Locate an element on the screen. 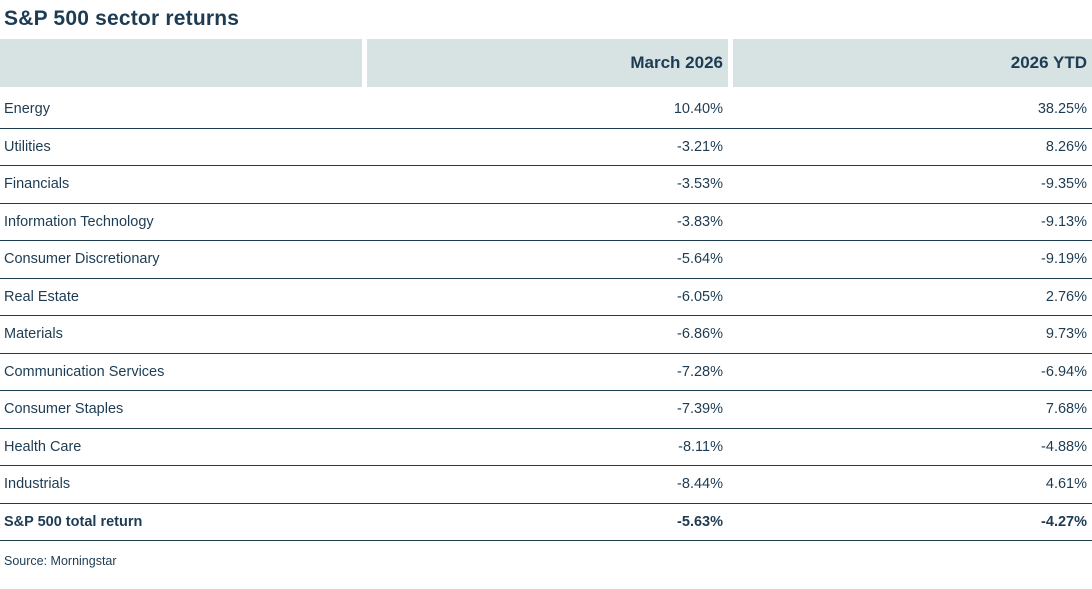  march-2026-value-cell: -8.11% is located at coordinates (545, 447).